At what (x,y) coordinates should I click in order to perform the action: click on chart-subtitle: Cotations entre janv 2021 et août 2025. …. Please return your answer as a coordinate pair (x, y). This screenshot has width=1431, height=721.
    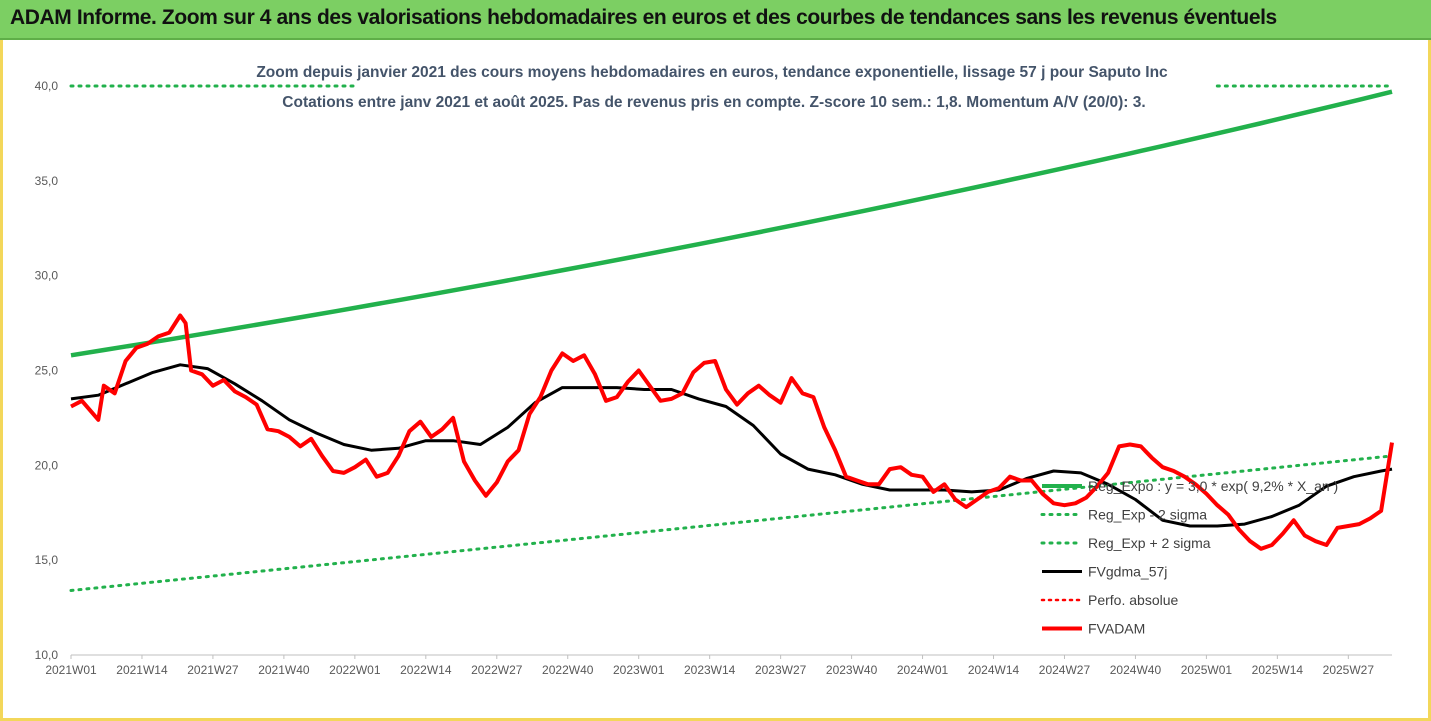
    Looking at the image, I should click on (713, 102).